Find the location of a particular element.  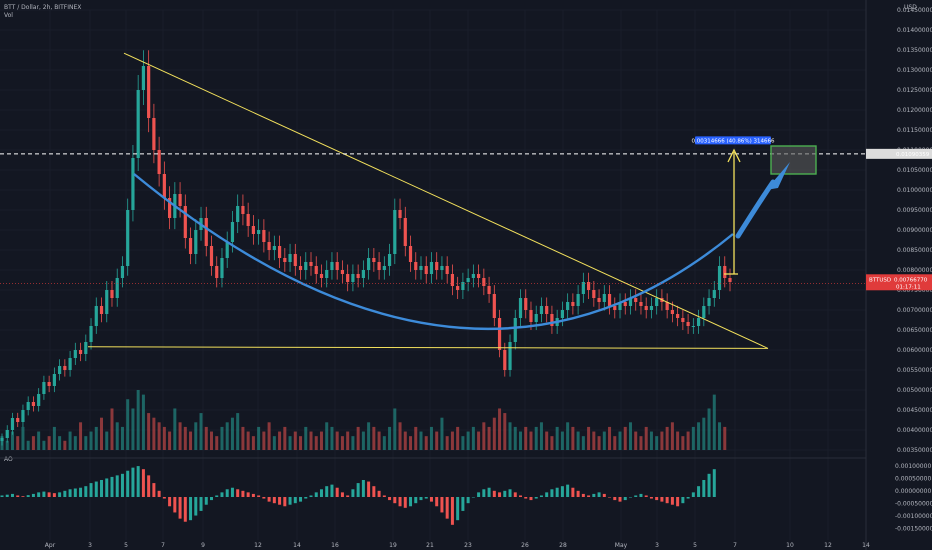

ao-tick-label: -0.00150000 is located at coordinates (913, 529).